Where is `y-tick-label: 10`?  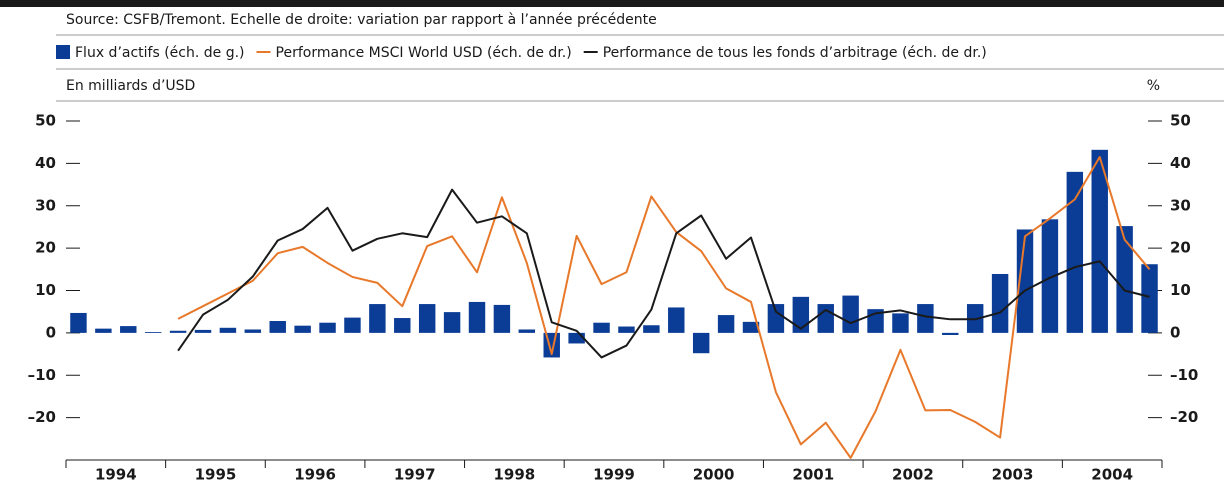 y-tick-label: 10 is located at coordinates (45, 290).